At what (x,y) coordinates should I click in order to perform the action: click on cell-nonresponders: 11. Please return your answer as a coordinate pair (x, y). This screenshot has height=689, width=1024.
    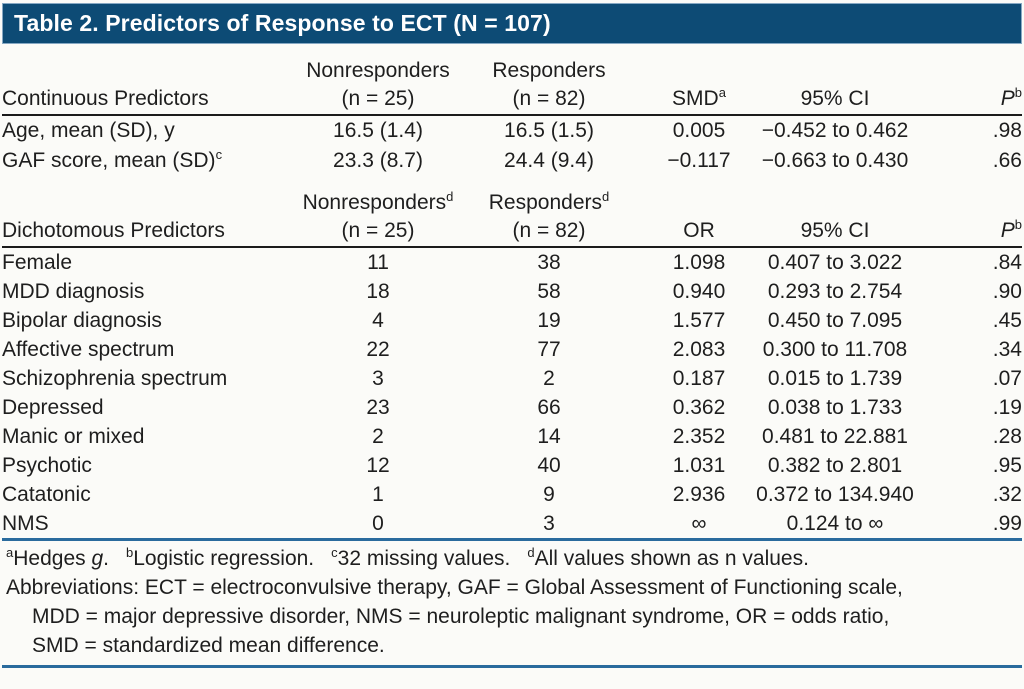
    Looking at the image, I should click on (378, 262).